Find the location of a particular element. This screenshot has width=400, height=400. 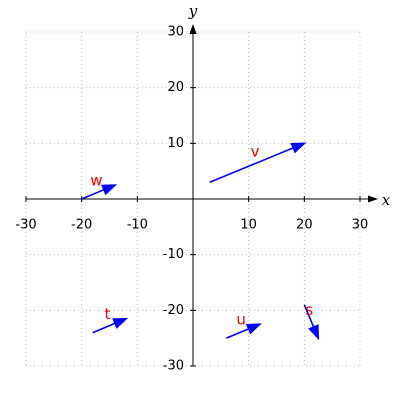

vector-label: u is located at coordinates (241, 320).